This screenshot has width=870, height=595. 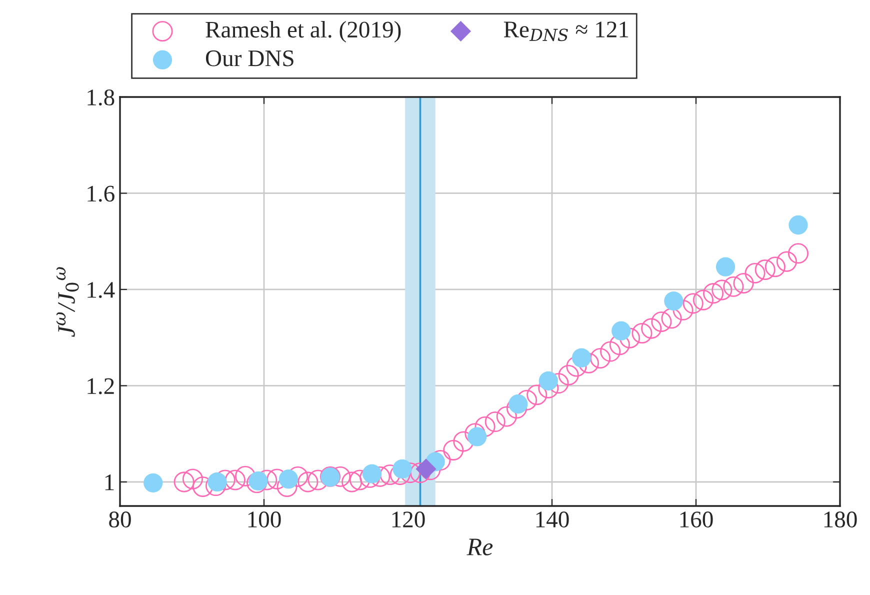 What do you see at coordinates (120, 520) in the screenshot?
I see `x-tick-label: 80` at bounding box center [120, 520].